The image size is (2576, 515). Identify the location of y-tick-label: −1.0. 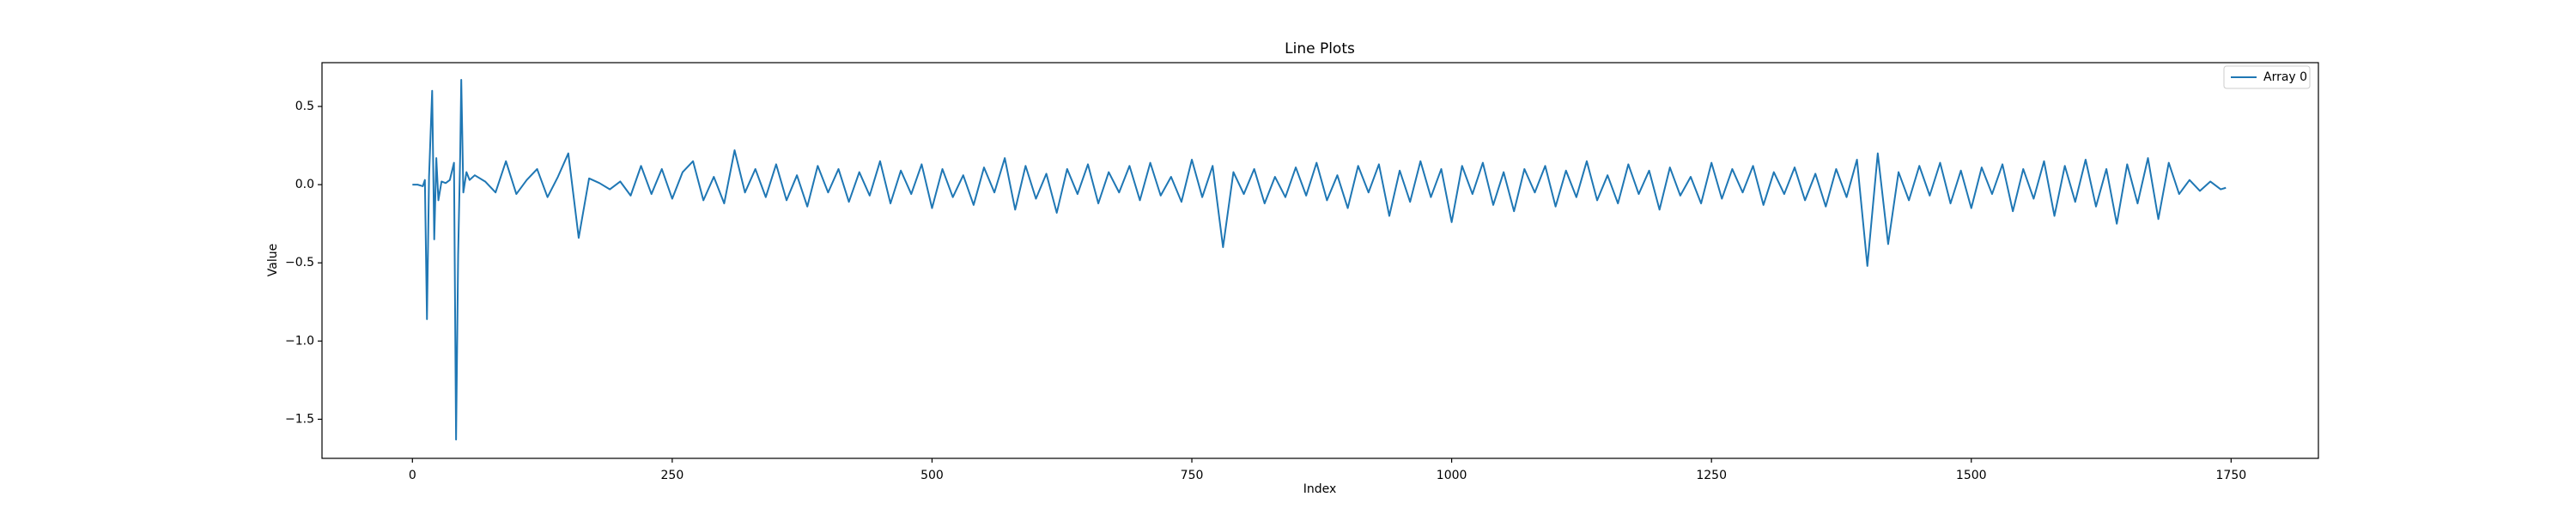
(300, 341).